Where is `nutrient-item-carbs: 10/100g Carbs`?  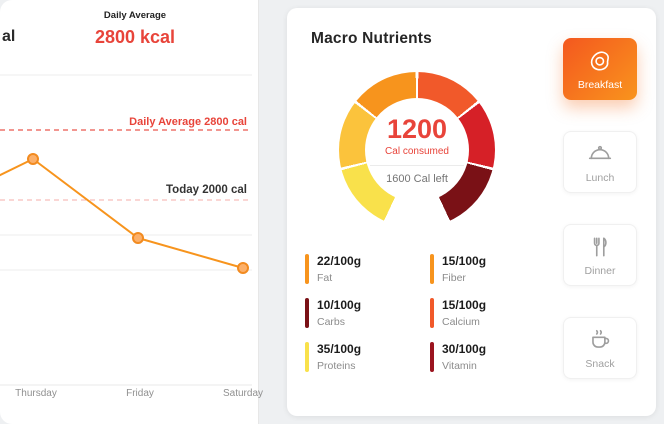
nutrient-item-carbs: 10/100g Carbs is located at coordinates (367, 313).